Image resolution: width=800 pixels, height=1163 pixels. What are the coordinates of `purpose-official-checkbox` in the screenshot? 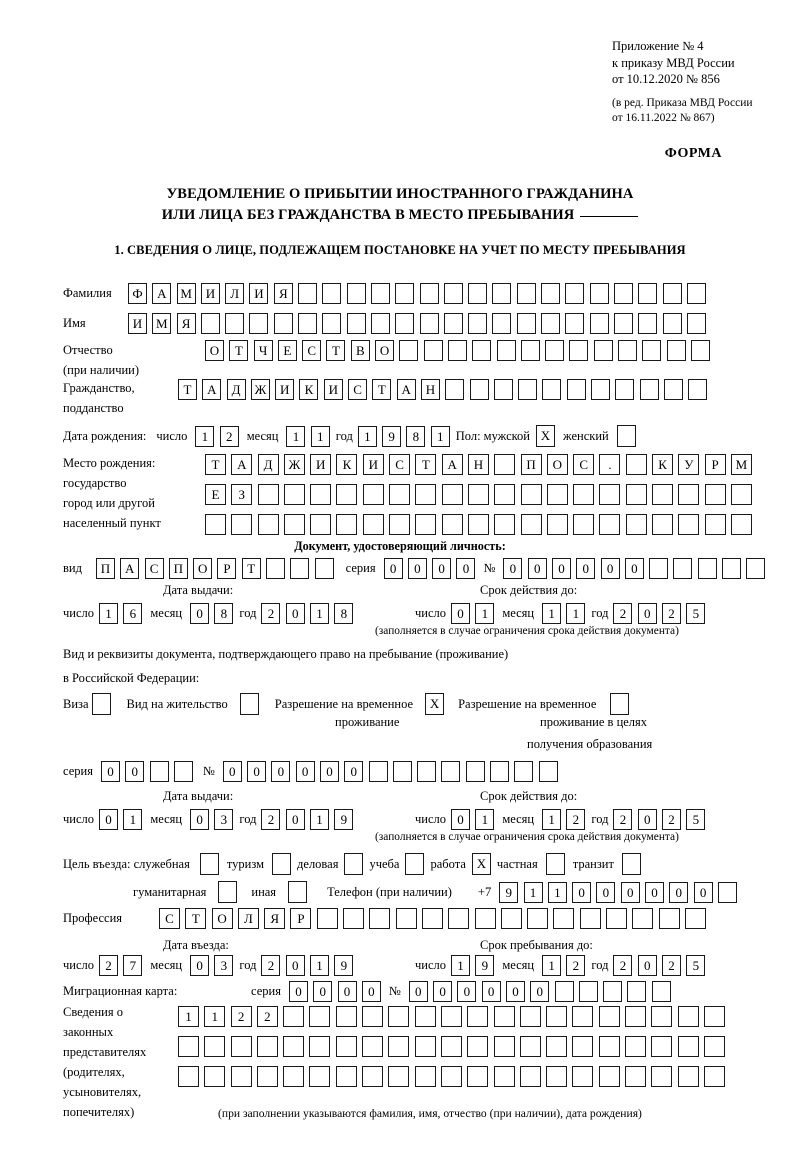 It's located at (209, 864).